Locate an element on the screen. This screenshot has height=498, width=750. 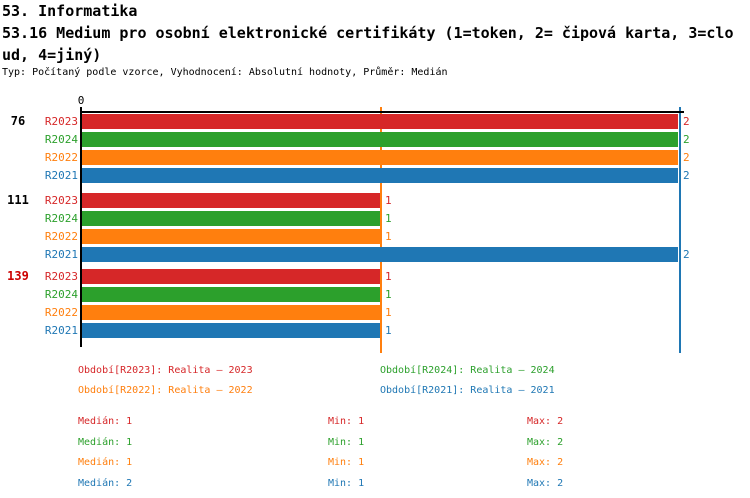
median-line-r2022 is located at coordinates (381, 230).